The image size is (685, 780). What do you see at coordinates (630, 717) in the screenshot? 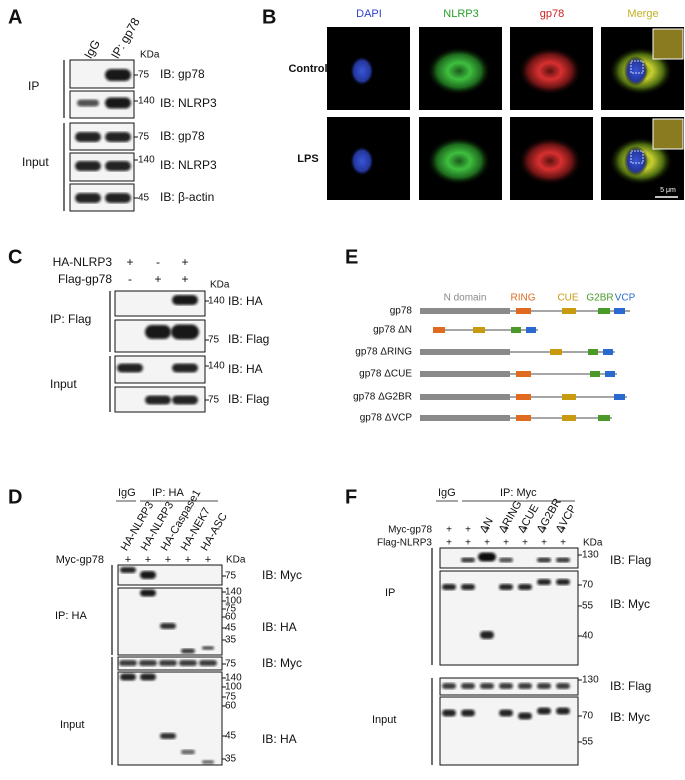
I see `label: IB: Myc` at bounding box center [630, 717].